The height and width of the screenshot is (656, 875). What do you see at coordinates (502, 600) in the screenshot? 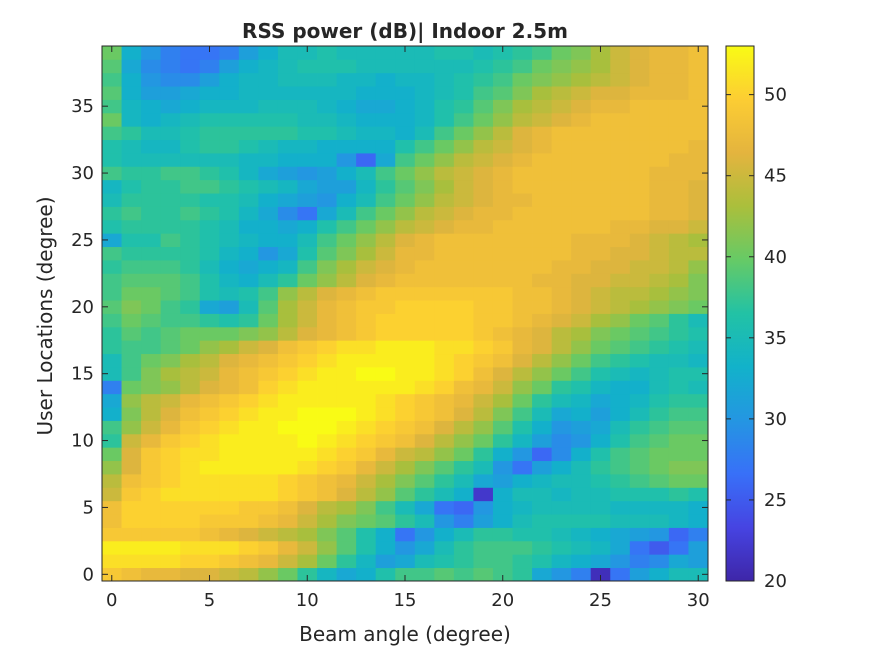
I see `x-tick-label: 20` at bounding box center [502, 600].